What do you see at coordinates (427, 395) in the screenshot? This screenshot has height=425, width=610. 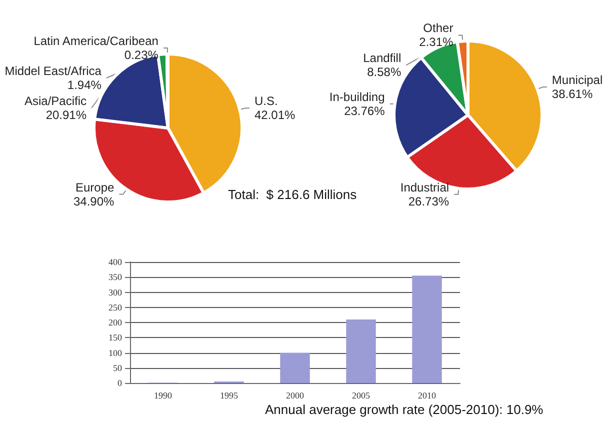 I see `x-tick-label: 2010` at bounding box center [427, 395].